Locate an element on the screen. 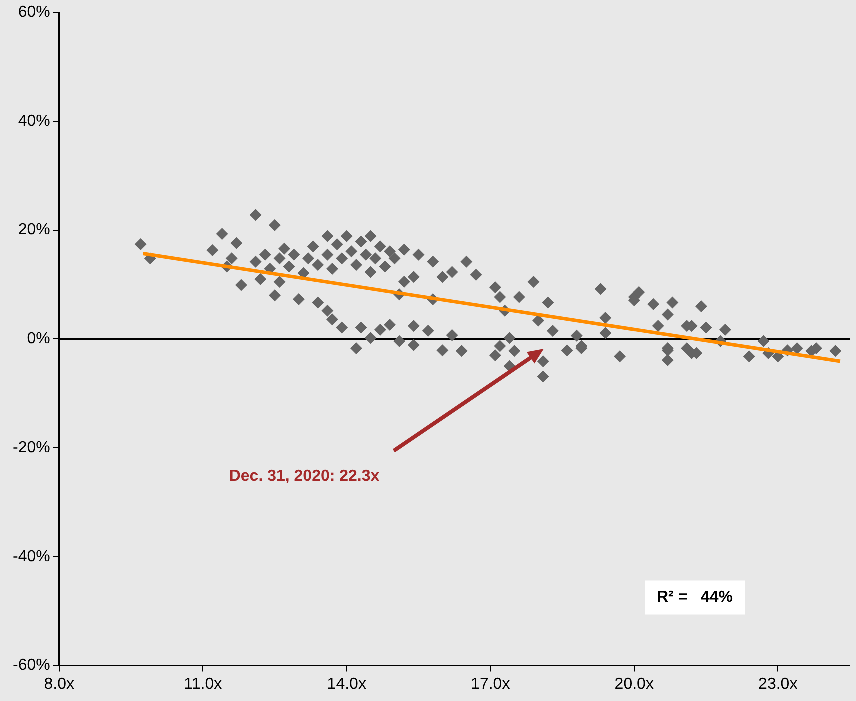  y-tick-label: 0% is located at coordinates (38, 339).